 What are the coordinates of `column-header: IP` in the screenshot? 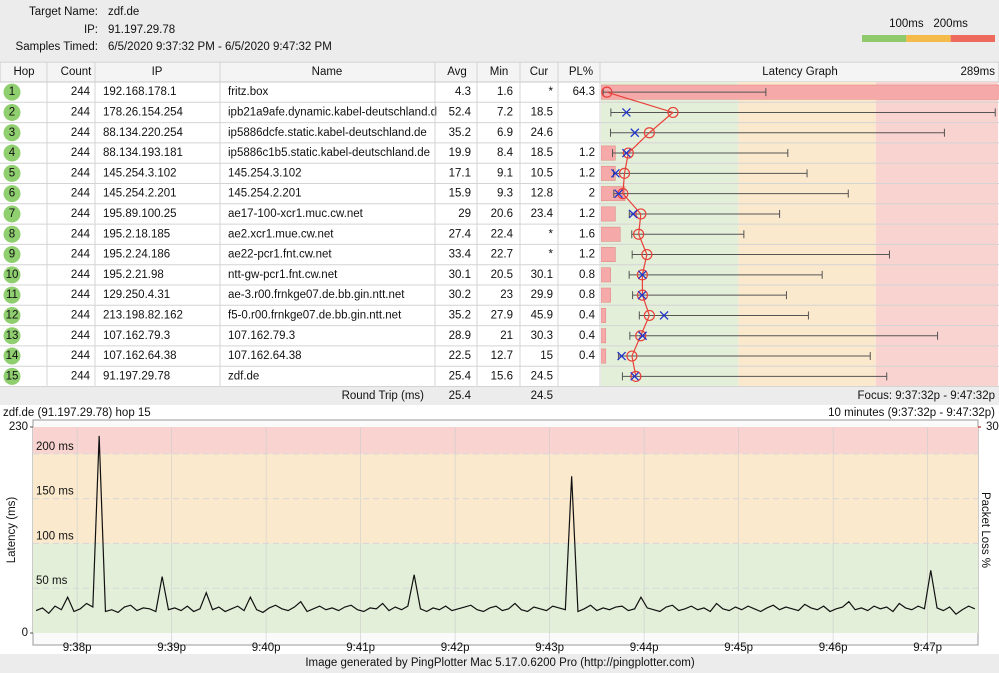 It's located at (157, 72).